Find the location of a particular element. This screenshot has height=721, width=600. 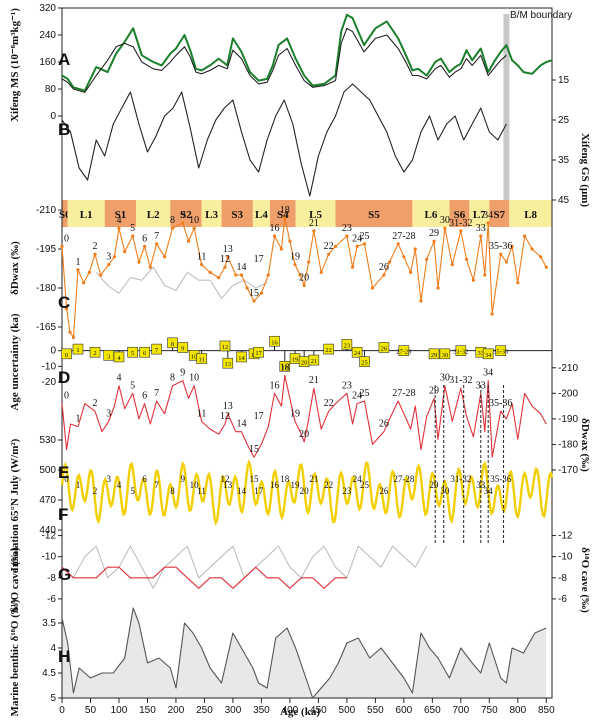

tie-label-E-5: 5 is located at coordinates (132, 385).